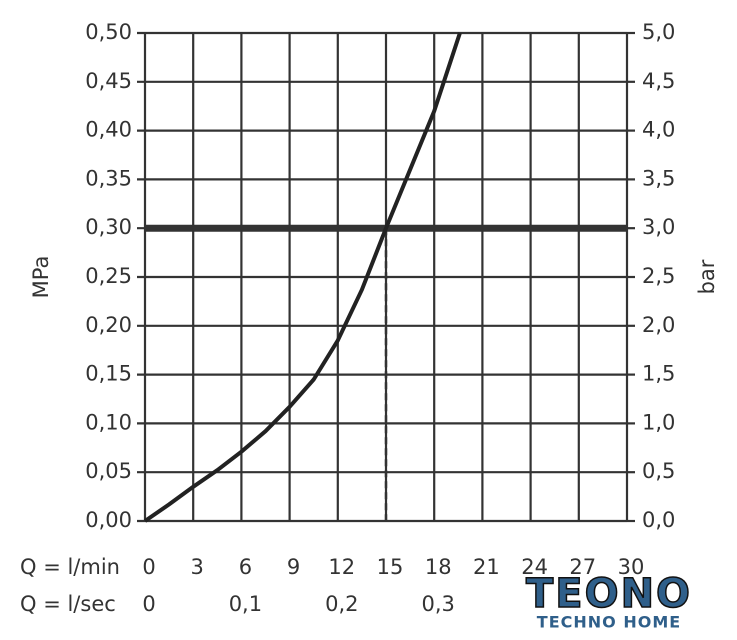 This screenshot has width=737, height=640. Describe the element at coordinates (658, 471) in the screenshot. I see `y2-tick-label: 0,5` at that location.